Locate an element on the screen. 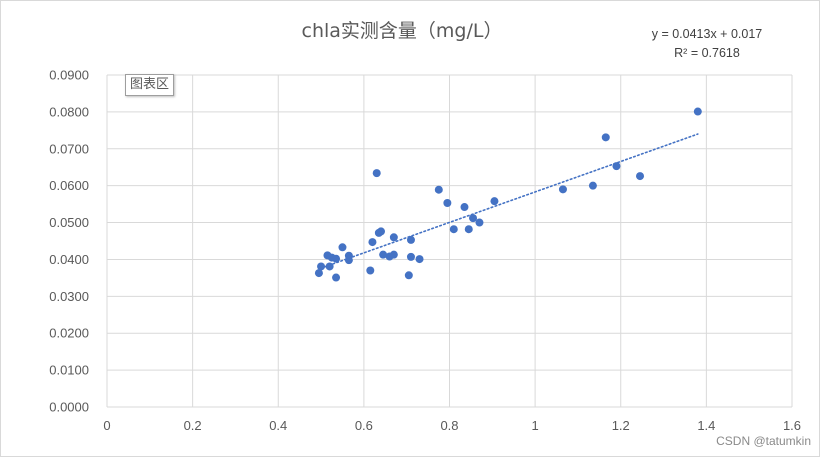 The width and height of the screenshot is (820, 457). x-tick-label: 1 is located at coordinates (535, 425).